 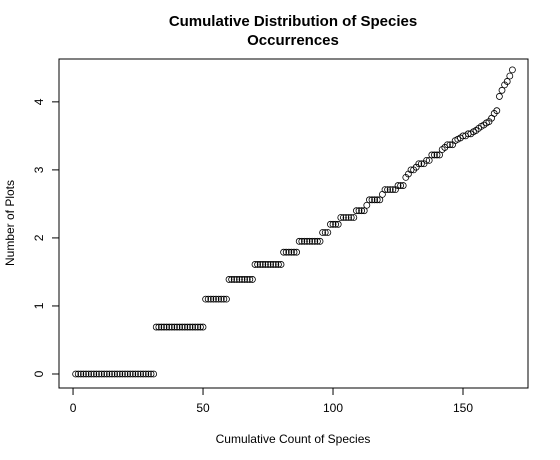 I want to click on x-tick-label: 100, so click(x=333, y=408).